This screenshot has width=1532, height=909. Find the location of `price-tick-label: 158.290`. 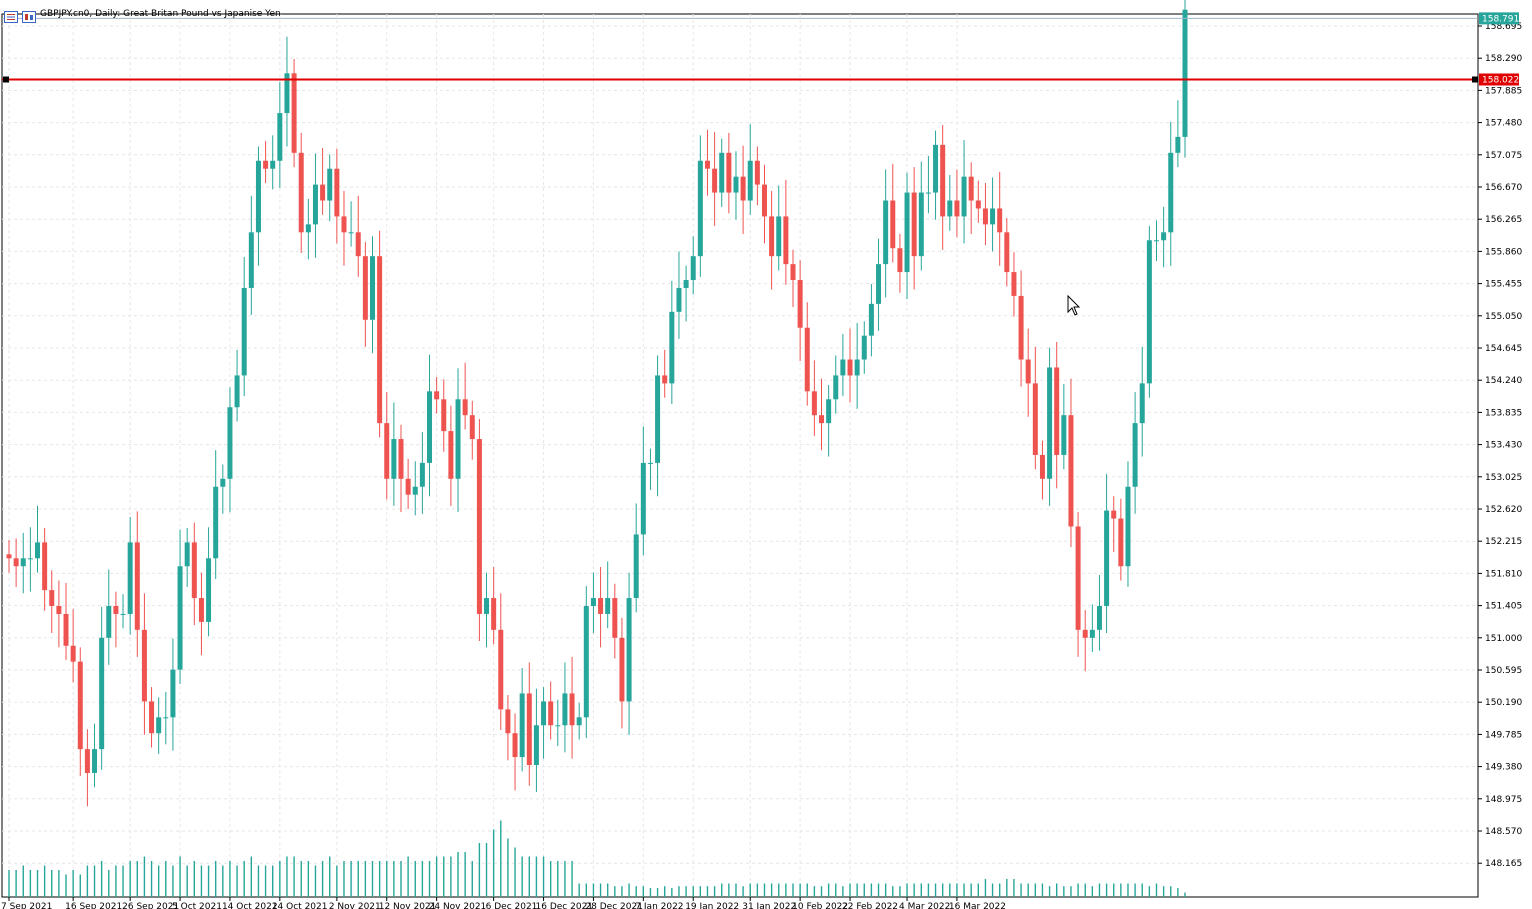

price-tick-label: 158.290 is located at coordinates (1503, 59).